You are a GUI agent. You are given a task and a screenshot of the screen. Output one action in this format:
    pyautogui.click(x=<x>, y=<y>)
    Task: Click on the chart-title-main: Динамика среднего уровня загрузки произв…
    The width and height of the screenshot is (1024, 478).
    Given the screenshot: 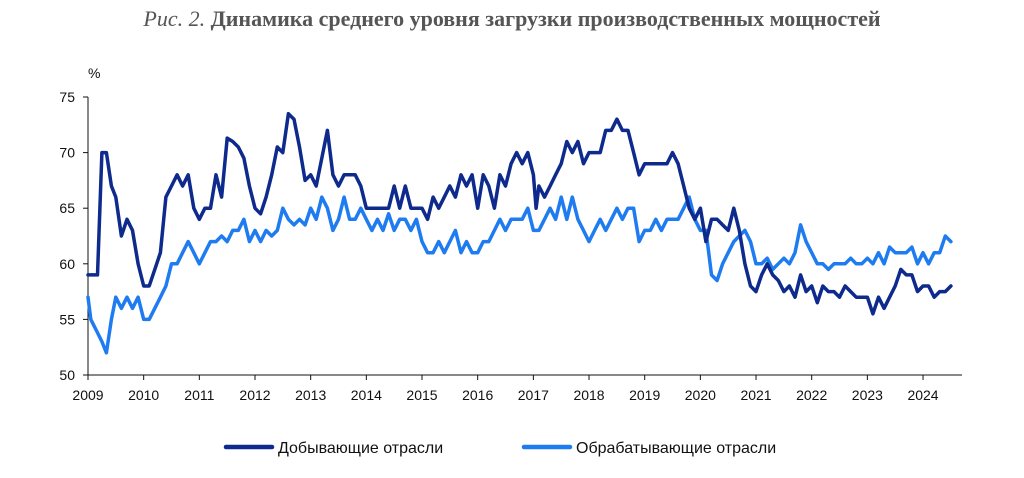 What is the action you would take?
    pyautogui.click(x=545, y=18)
    